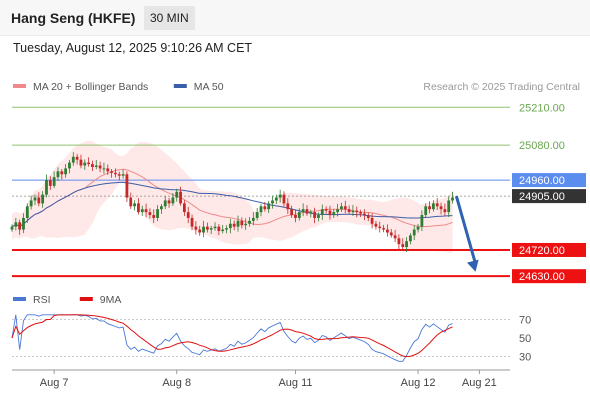  I want to click on level-label-5: 24630.00, so click(542, 277).